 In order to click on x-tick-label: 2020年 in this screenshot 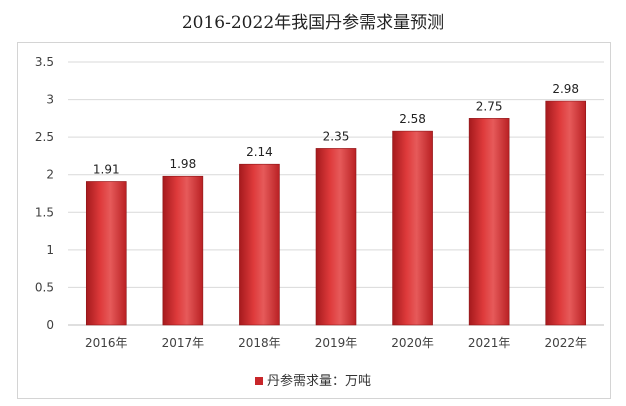, I will do `click(412, 343)`.